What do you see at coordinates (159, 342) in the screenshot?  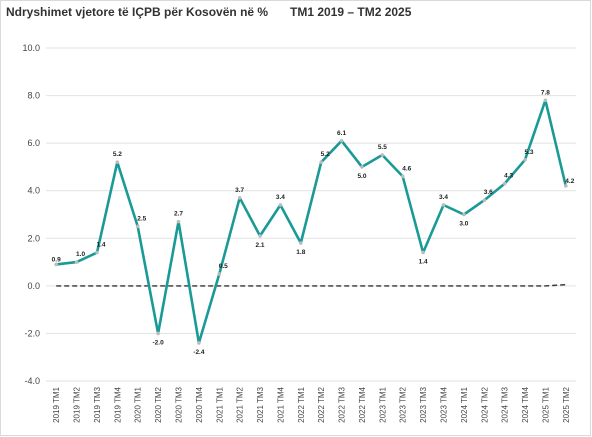 I see `data-label: -2.0` at bounding box center [159, 342].